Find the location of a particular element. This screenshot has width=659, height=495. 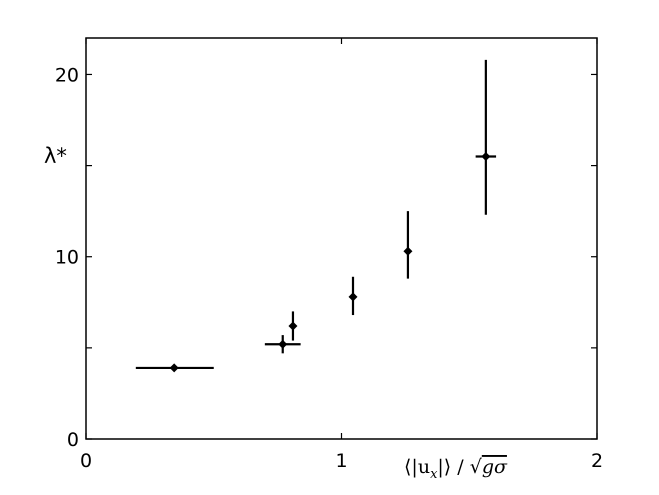

x-axis-label: ⟨|ux|⟩ / √gσ is located at coordinates (456, 469).